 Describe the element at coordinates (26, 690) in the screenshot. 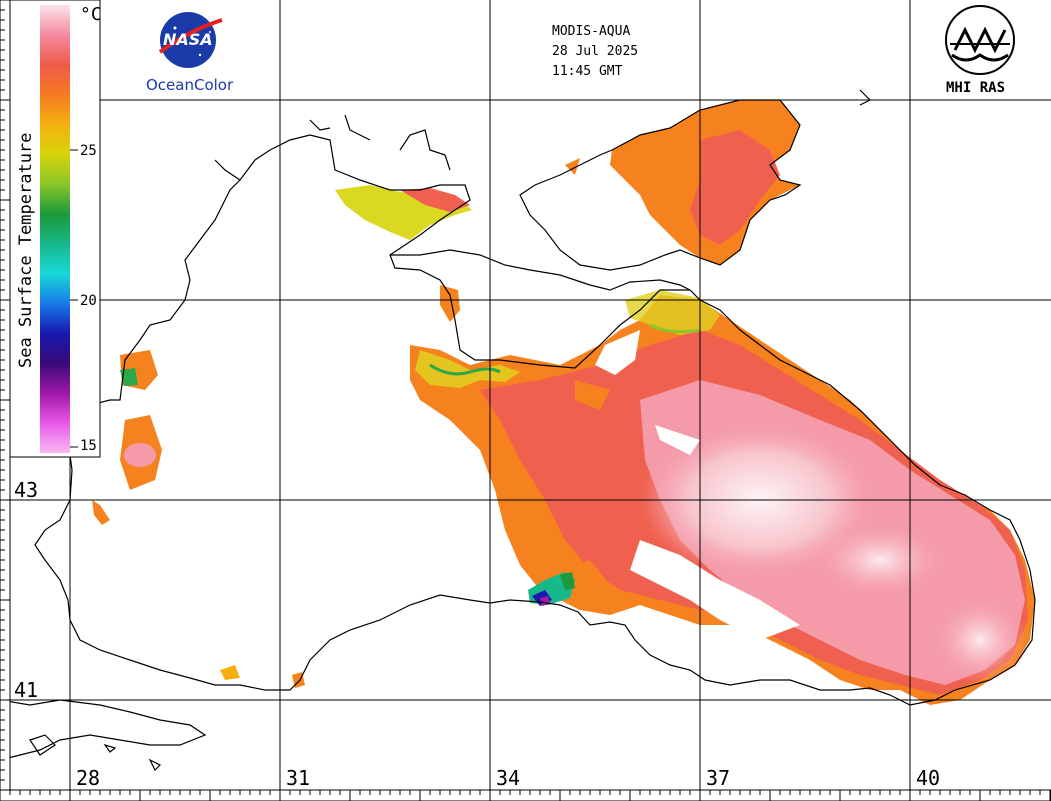

I see `lat-label-41: 41` at that location.